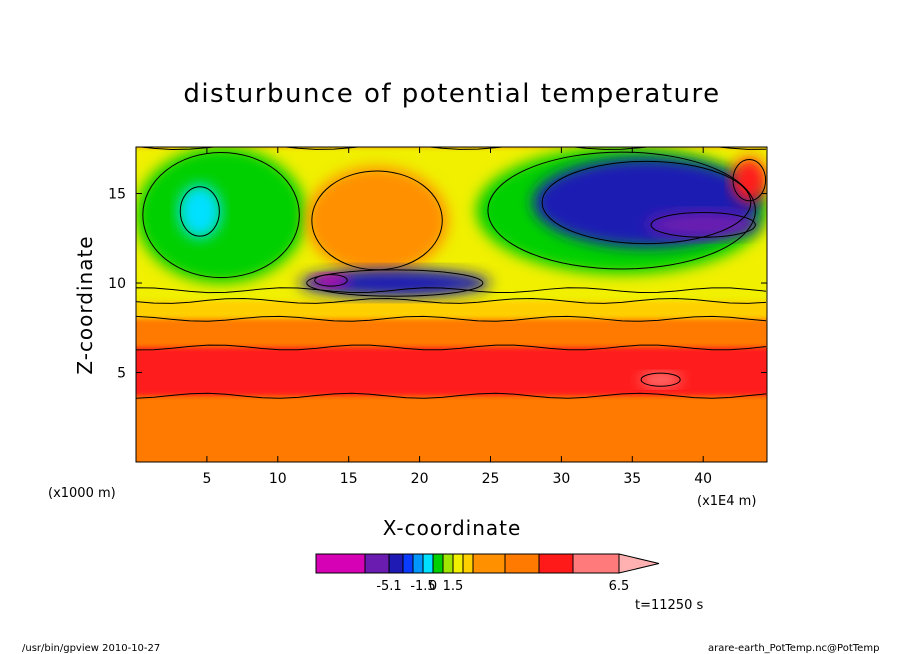  What do you see at coordinates (491, 479) in the screenshot?
I see `x-tick-label-4: 25` at bounding box center [491, 479].